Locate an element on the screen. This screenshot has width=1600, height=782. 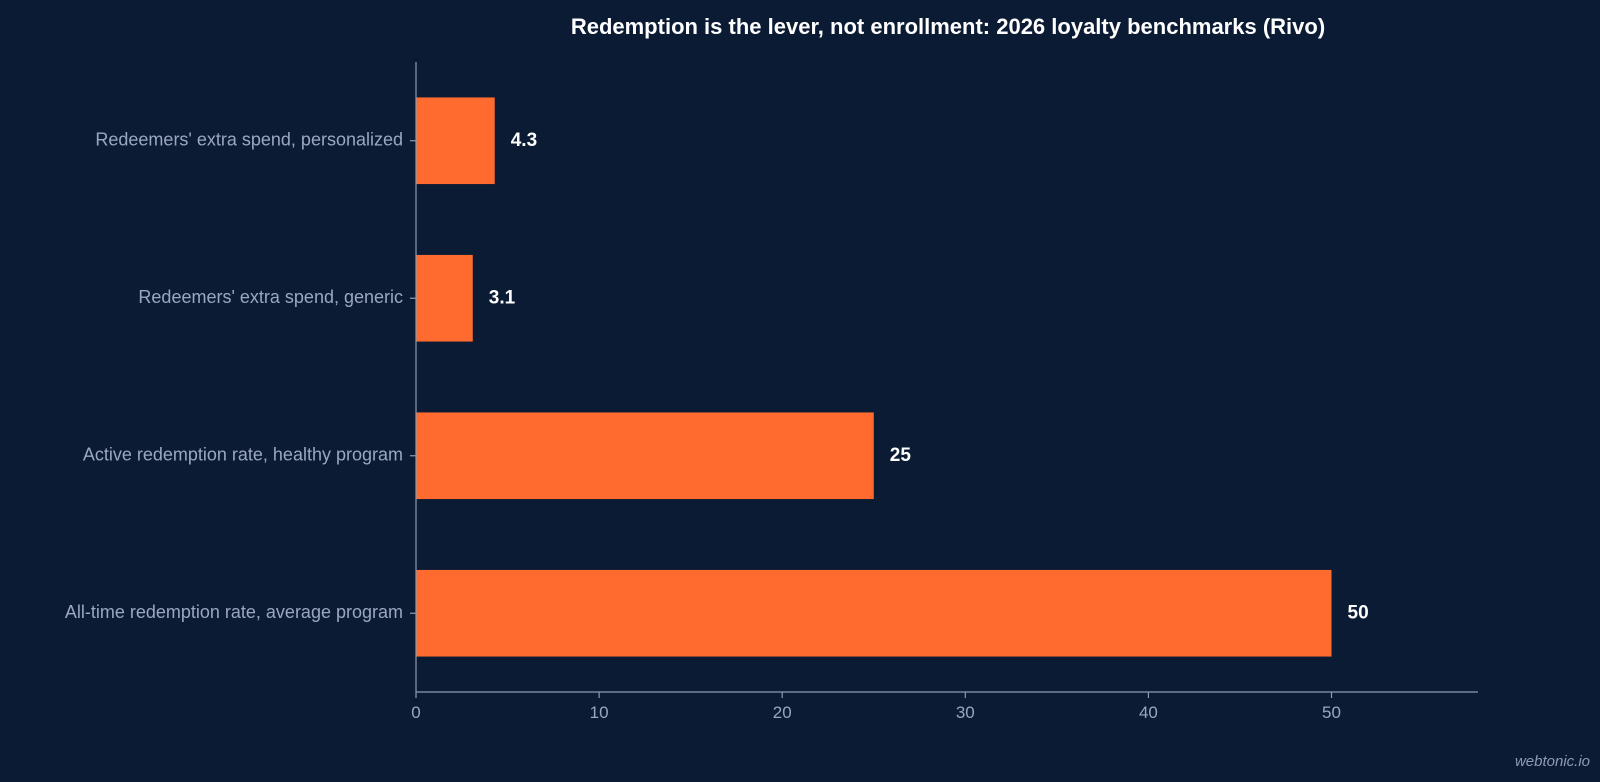
category-label: Redeemers' extra spend, personalized is located at coordinates (249, 140).